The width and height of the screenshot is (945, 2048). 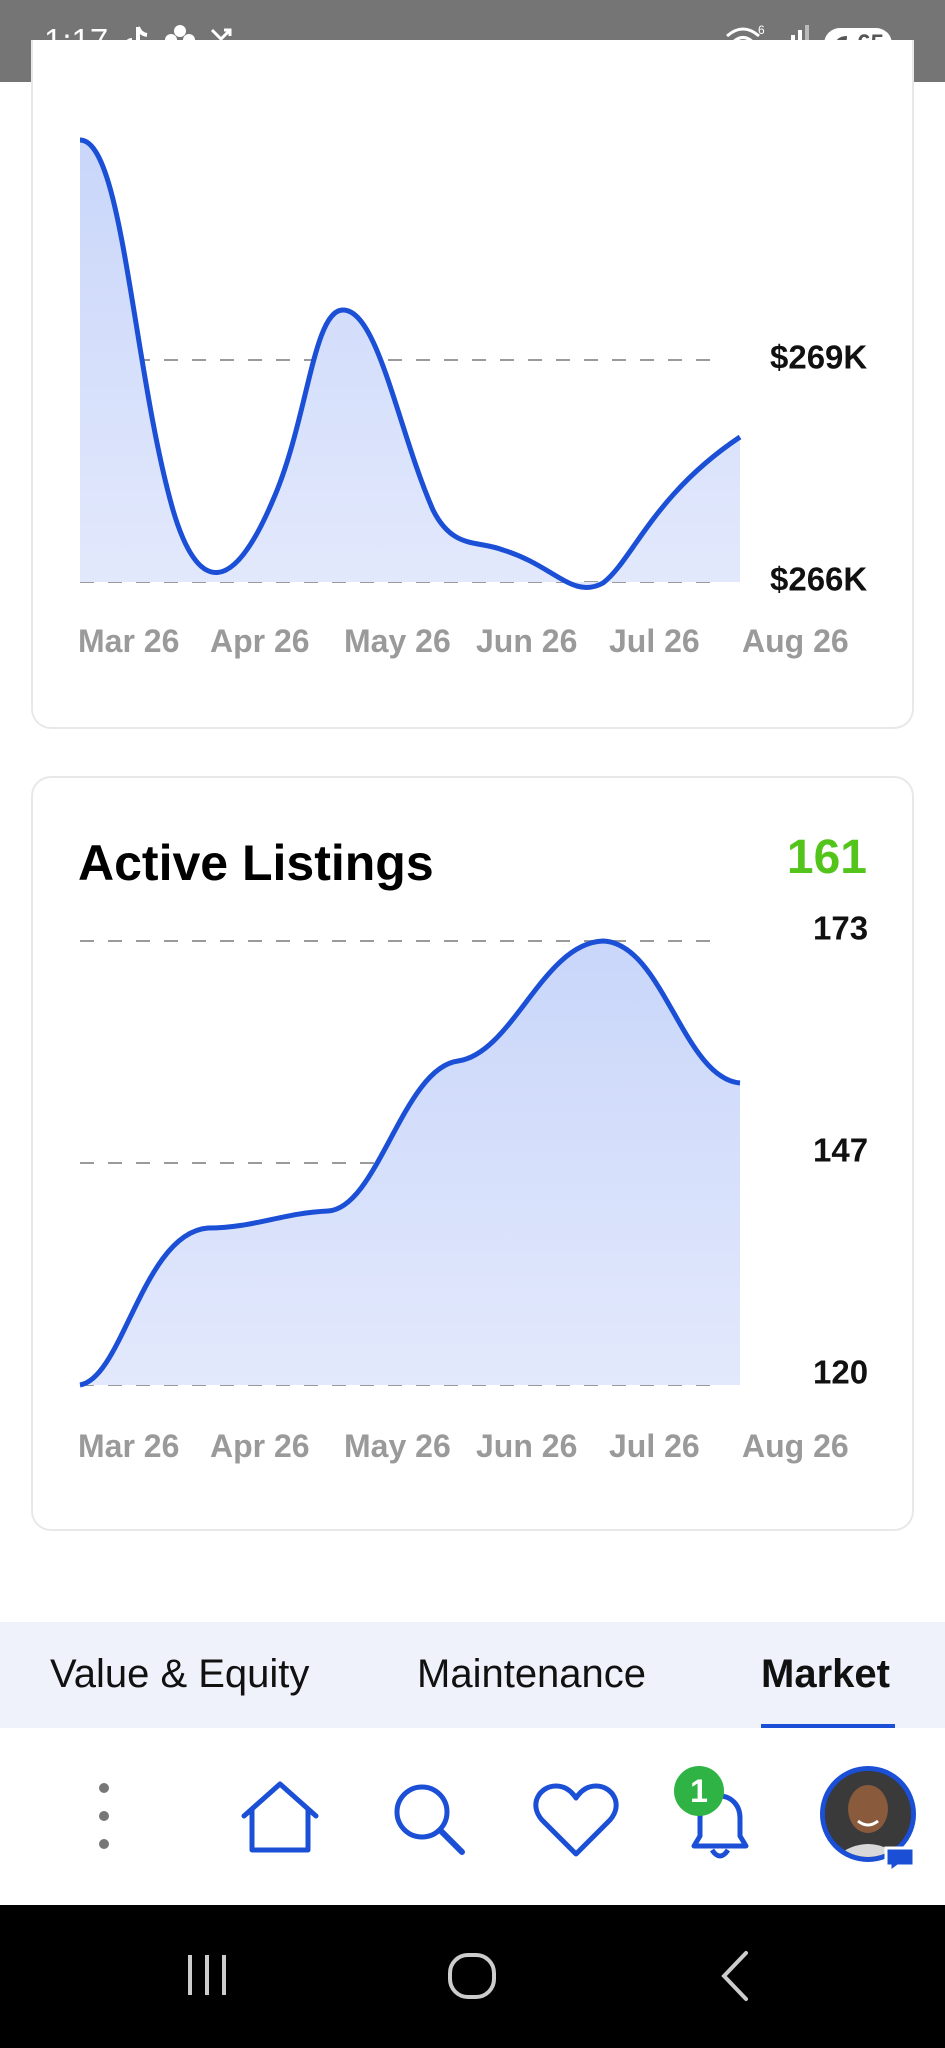 What do you see at coordinates (826, 857) in the screenshot?
I see `current-value: 161` at bounding box center [826, 857].